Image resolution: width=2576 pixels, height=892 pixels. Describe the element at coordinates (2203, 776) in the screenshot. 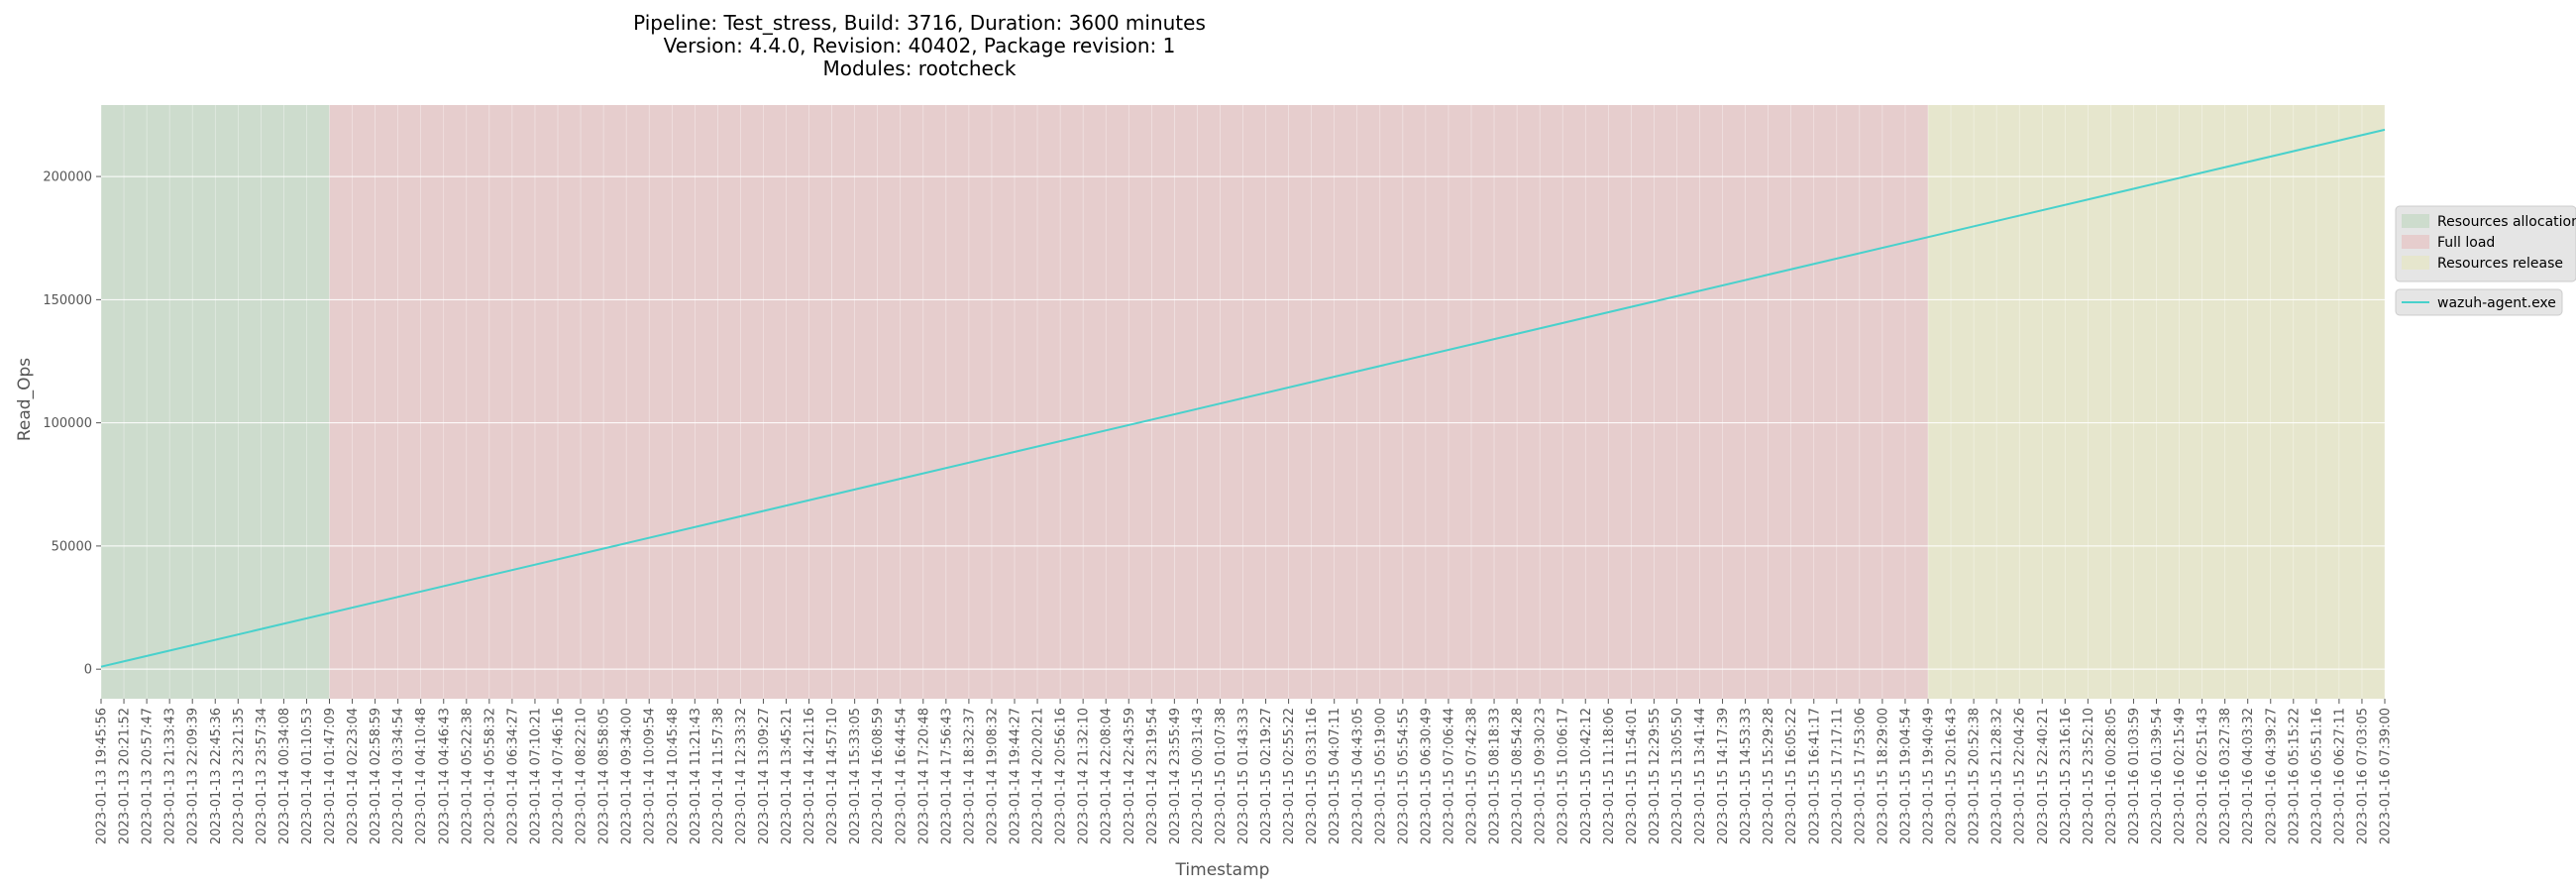

I see `x-tick-label: 2023-01-16 02:51:43` at that location.